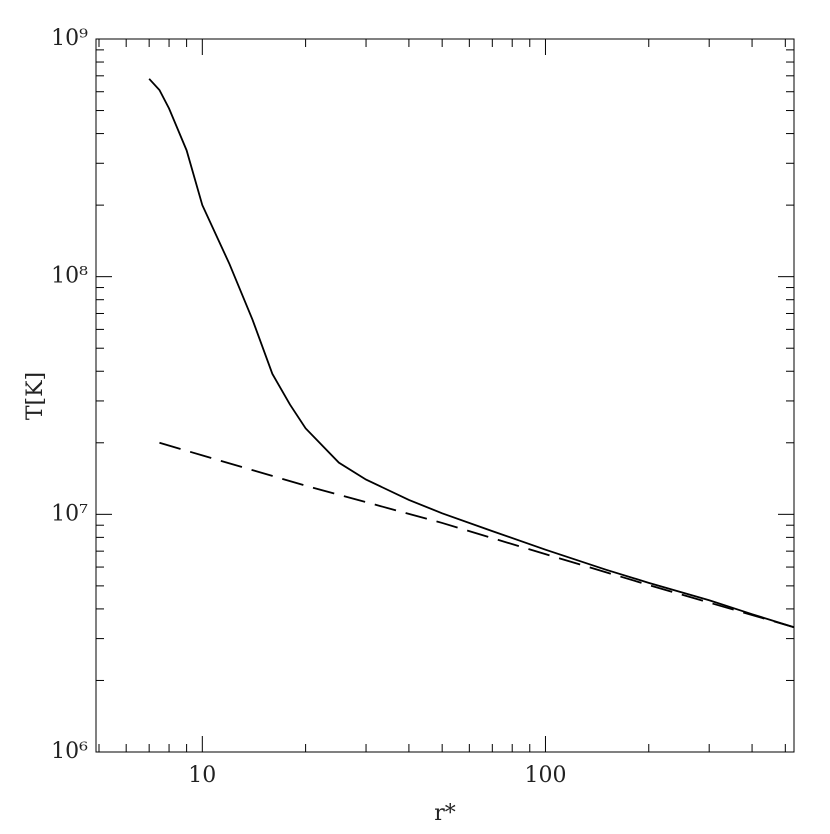 This screenshot has height=834, width=830. Describe the element at coordinates (202, 775) in the screenshot. I see `x-tick-label: 10` at that location.